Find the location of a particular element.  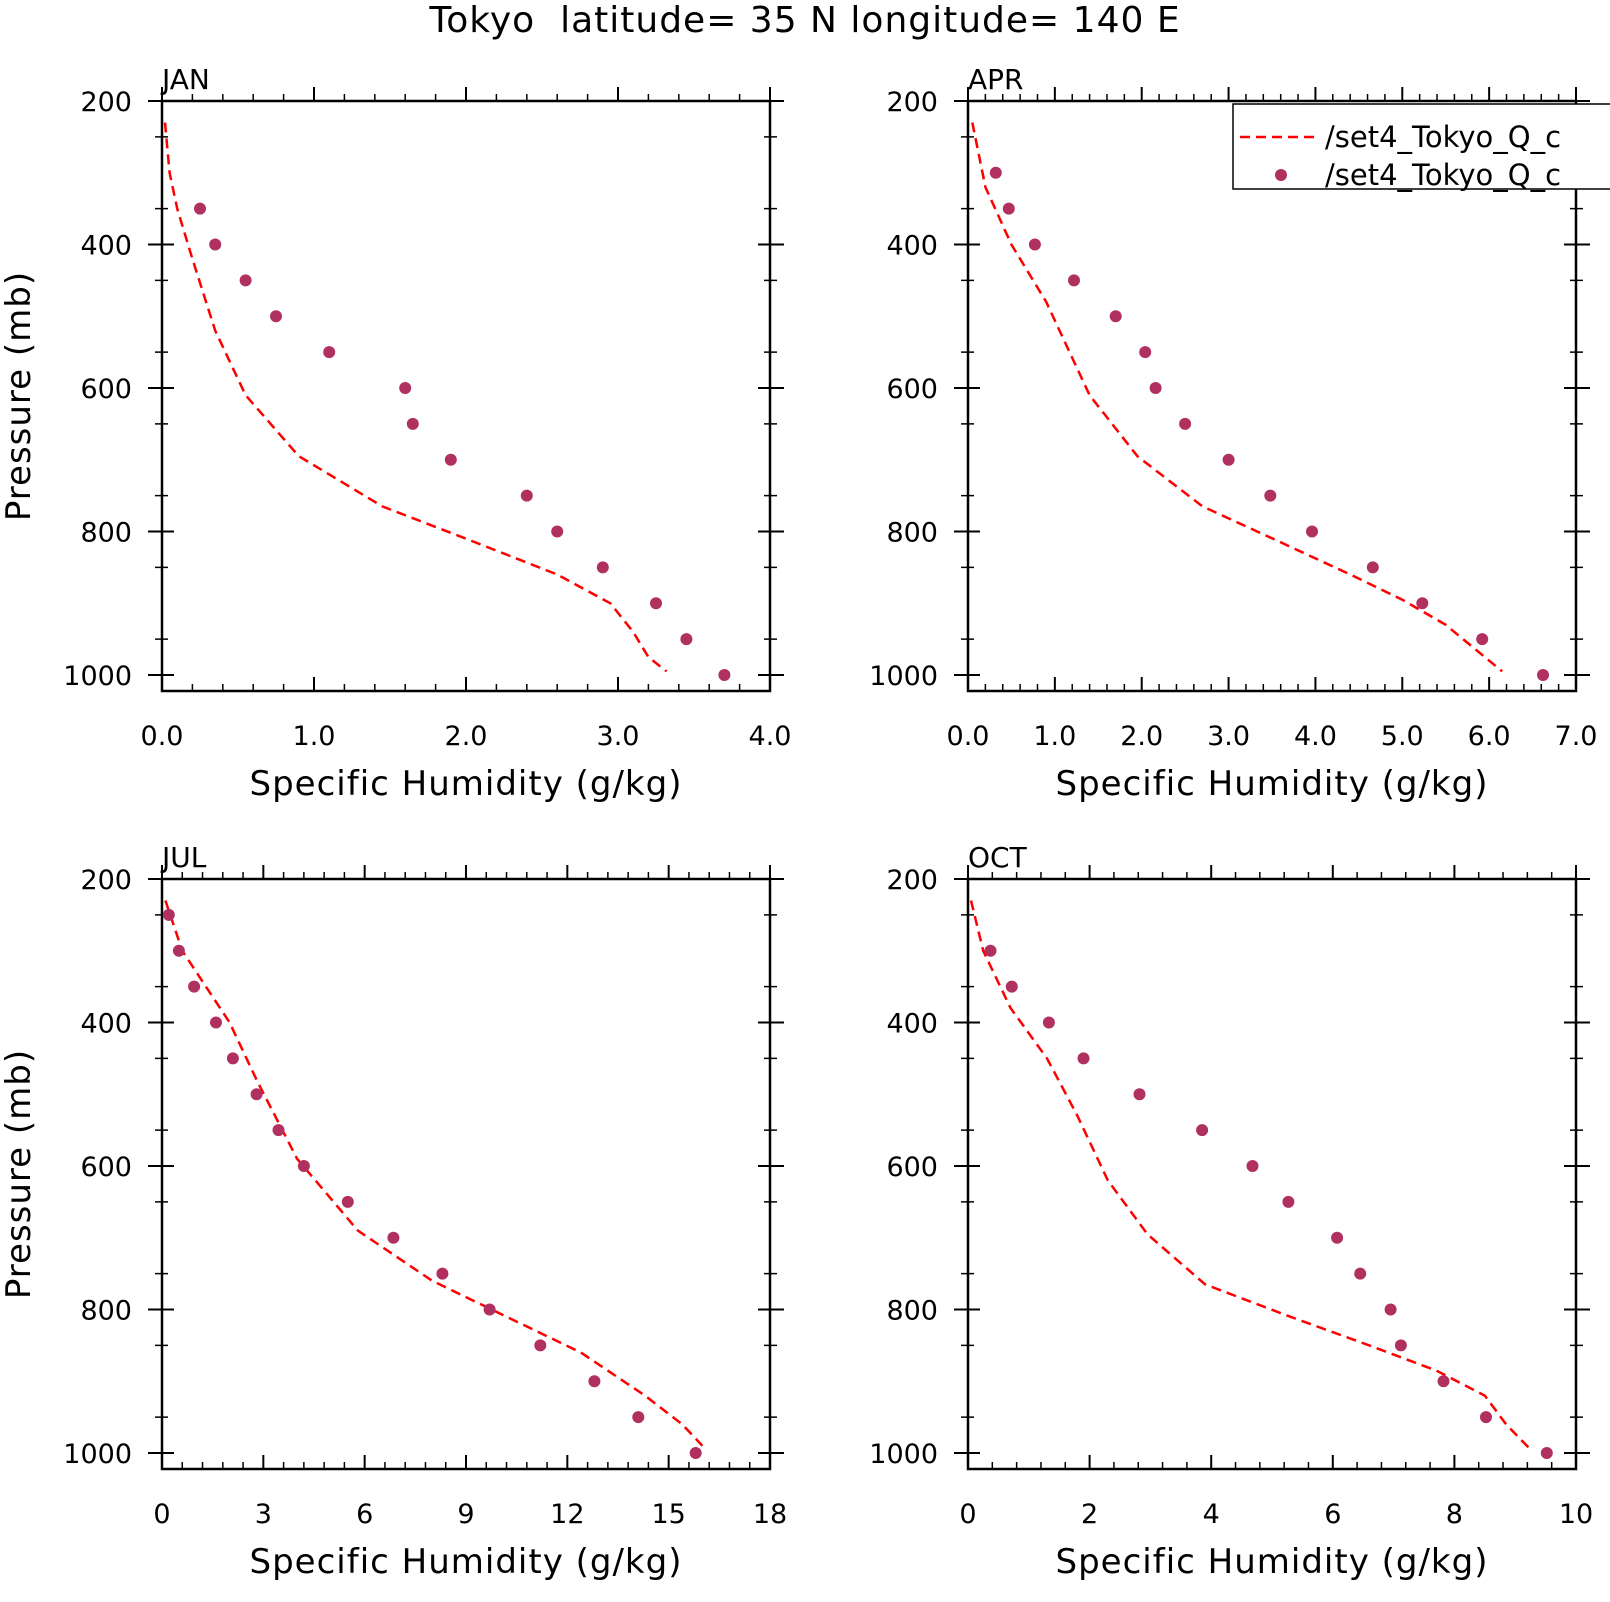

x-tick-label: 0.0 is located at coordinates (162, 736).